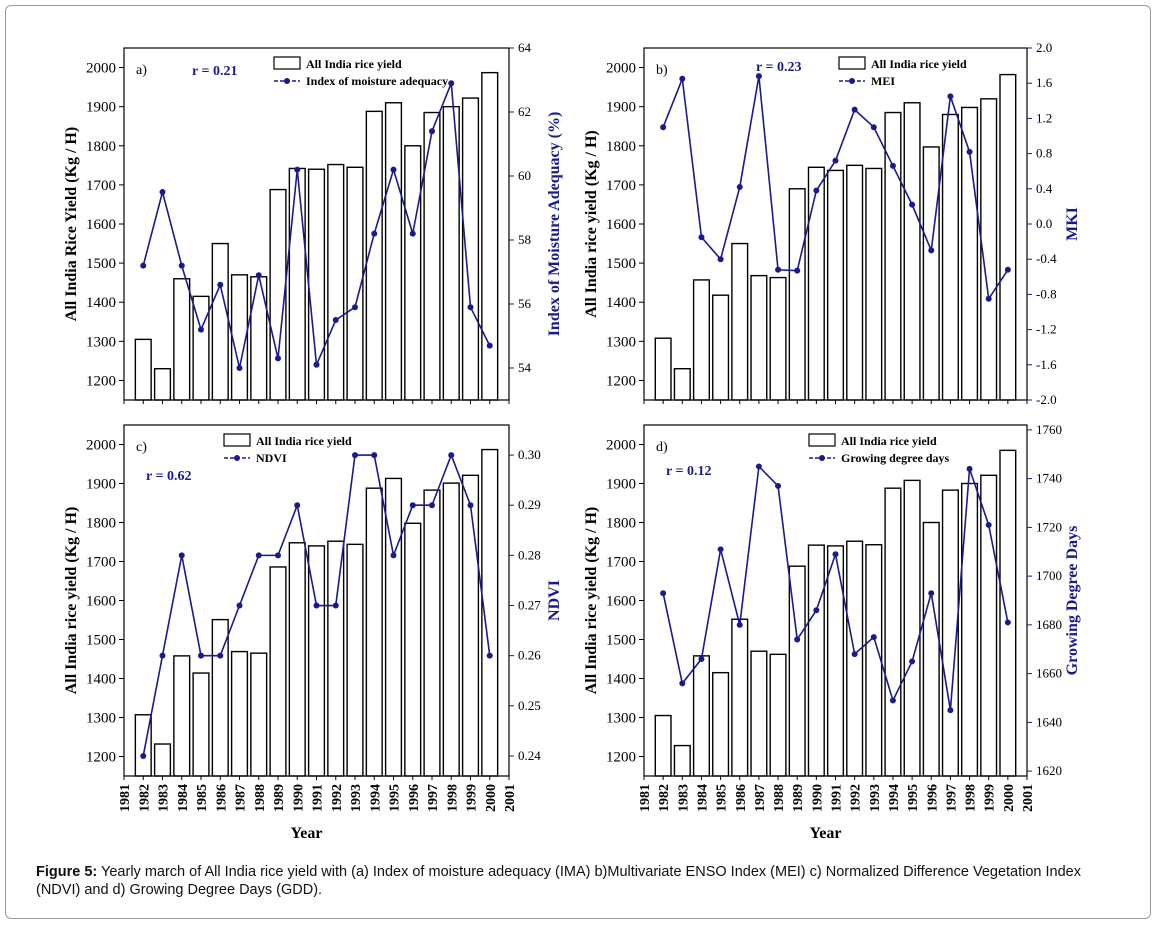 The height and width of the screenshot is (926, 1156). What do you see at coordinates (529, 755) in the screenshot?
I see `y2-tick-label: 0.24` at bounding box center [529, 755].